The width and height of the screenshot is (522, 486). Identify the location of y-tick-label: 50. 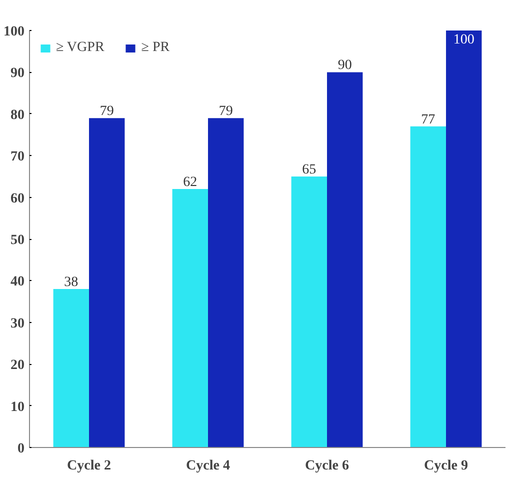
(17, 240).